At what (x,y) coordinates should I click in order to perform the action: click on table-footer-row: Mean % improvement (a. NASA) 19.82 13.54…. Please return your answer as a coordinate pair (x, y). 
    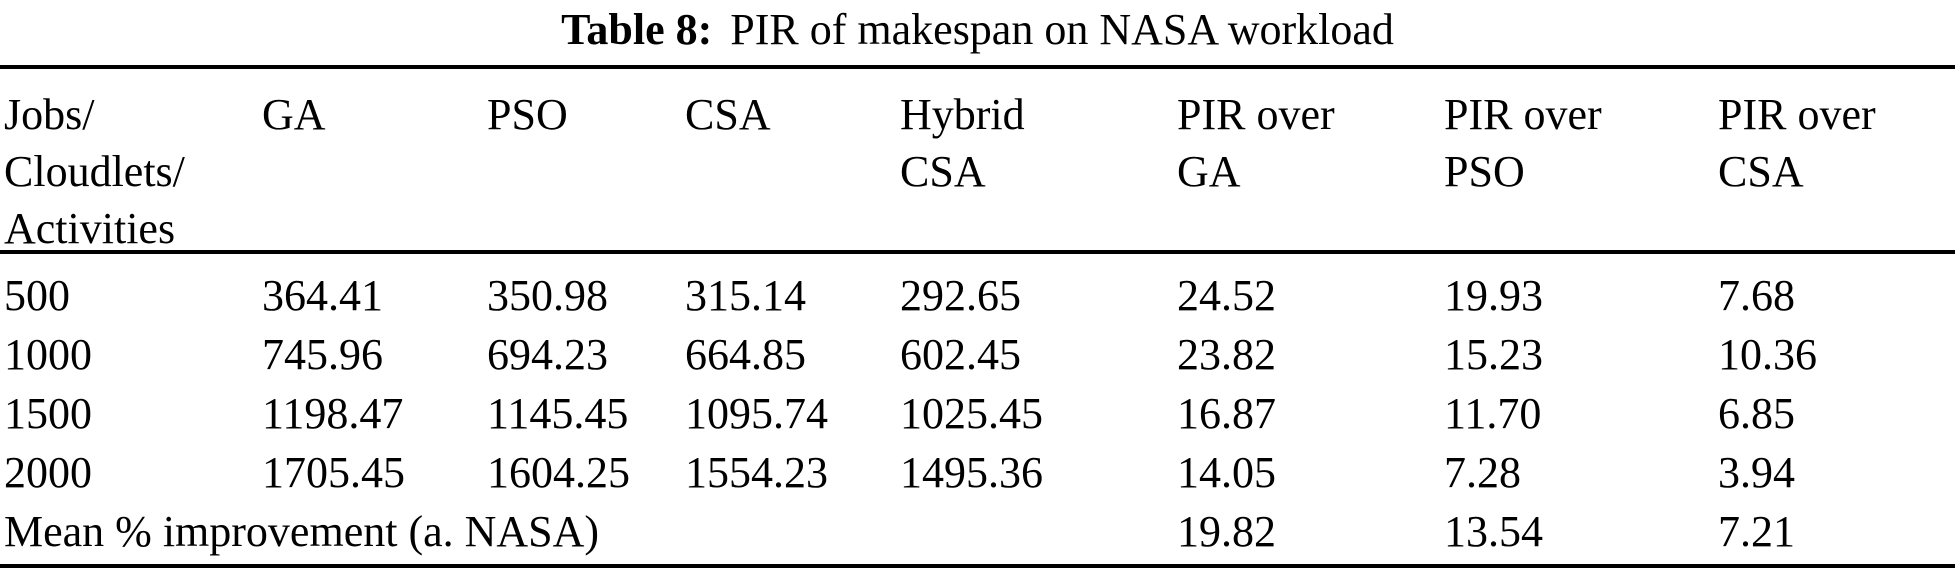
    Looking at the image, I should click on (979, 531).